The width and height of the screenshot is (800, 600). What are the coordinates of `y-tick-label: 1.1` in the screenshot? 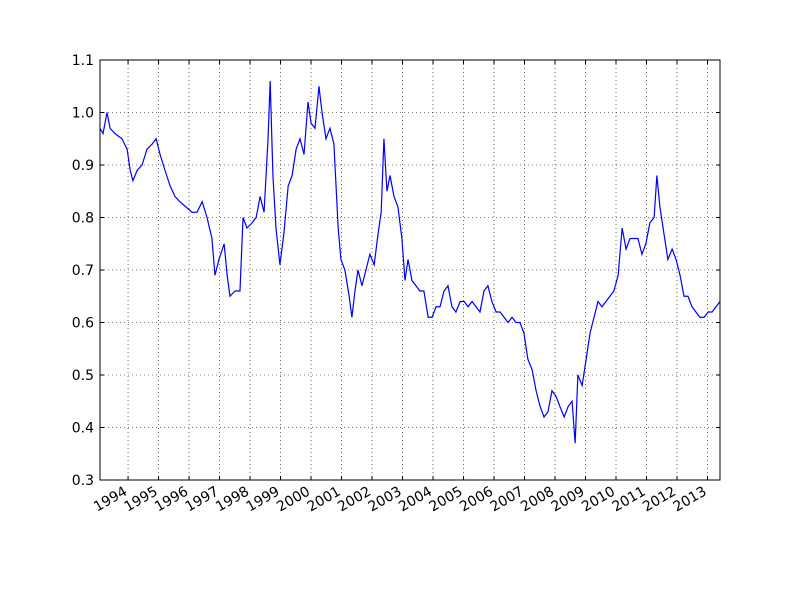 It's located at (83, 61).